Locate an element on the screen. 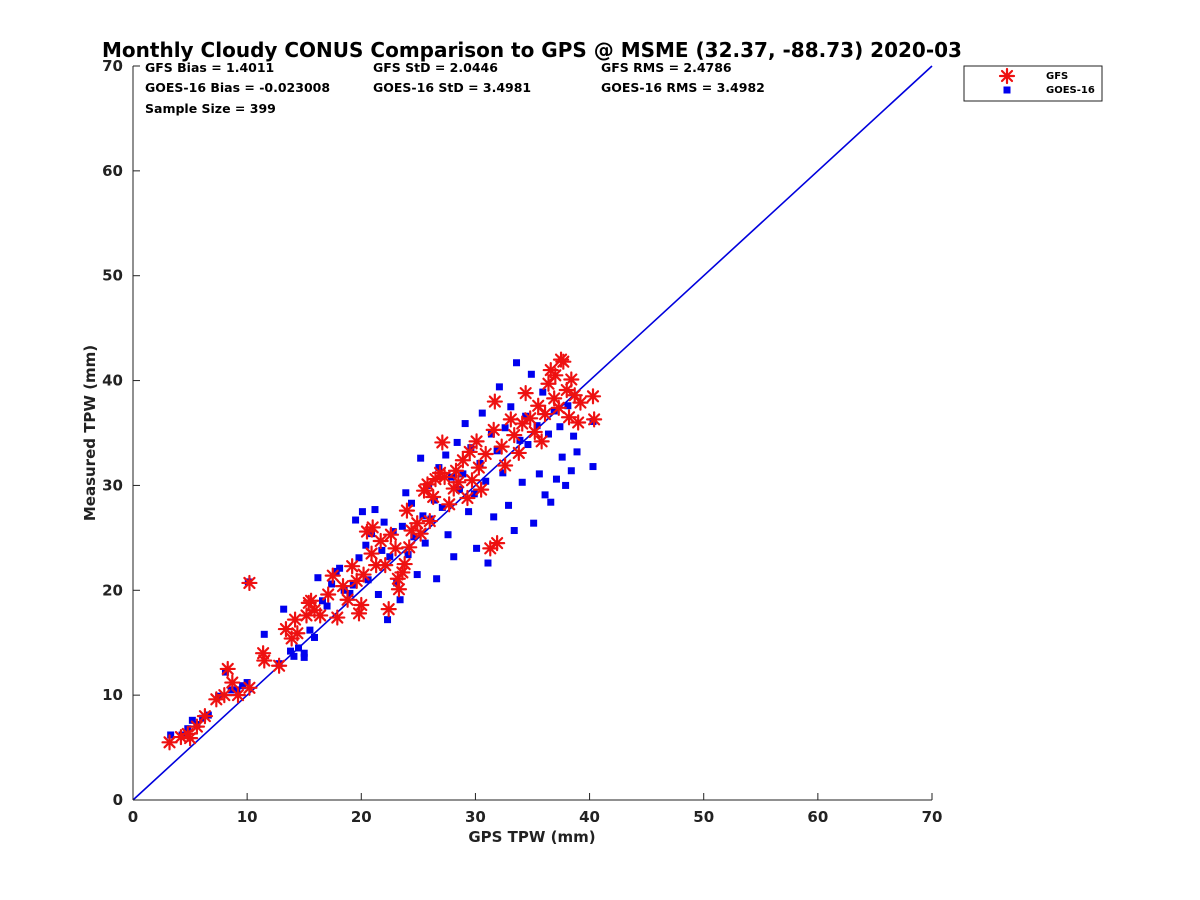  y-ticks: 0 10 20 30 40 50 60 70 is located at coordinates (121, 433).